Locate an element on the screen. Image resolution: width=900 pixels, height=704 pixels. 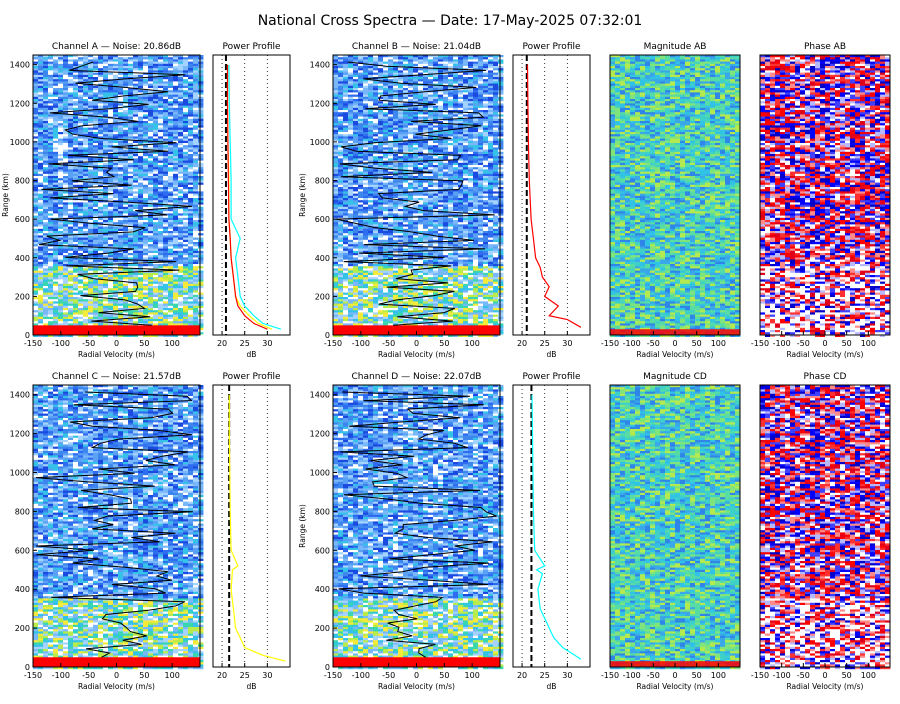
y-tick-label: 200 is located at coordinates (22, 296).